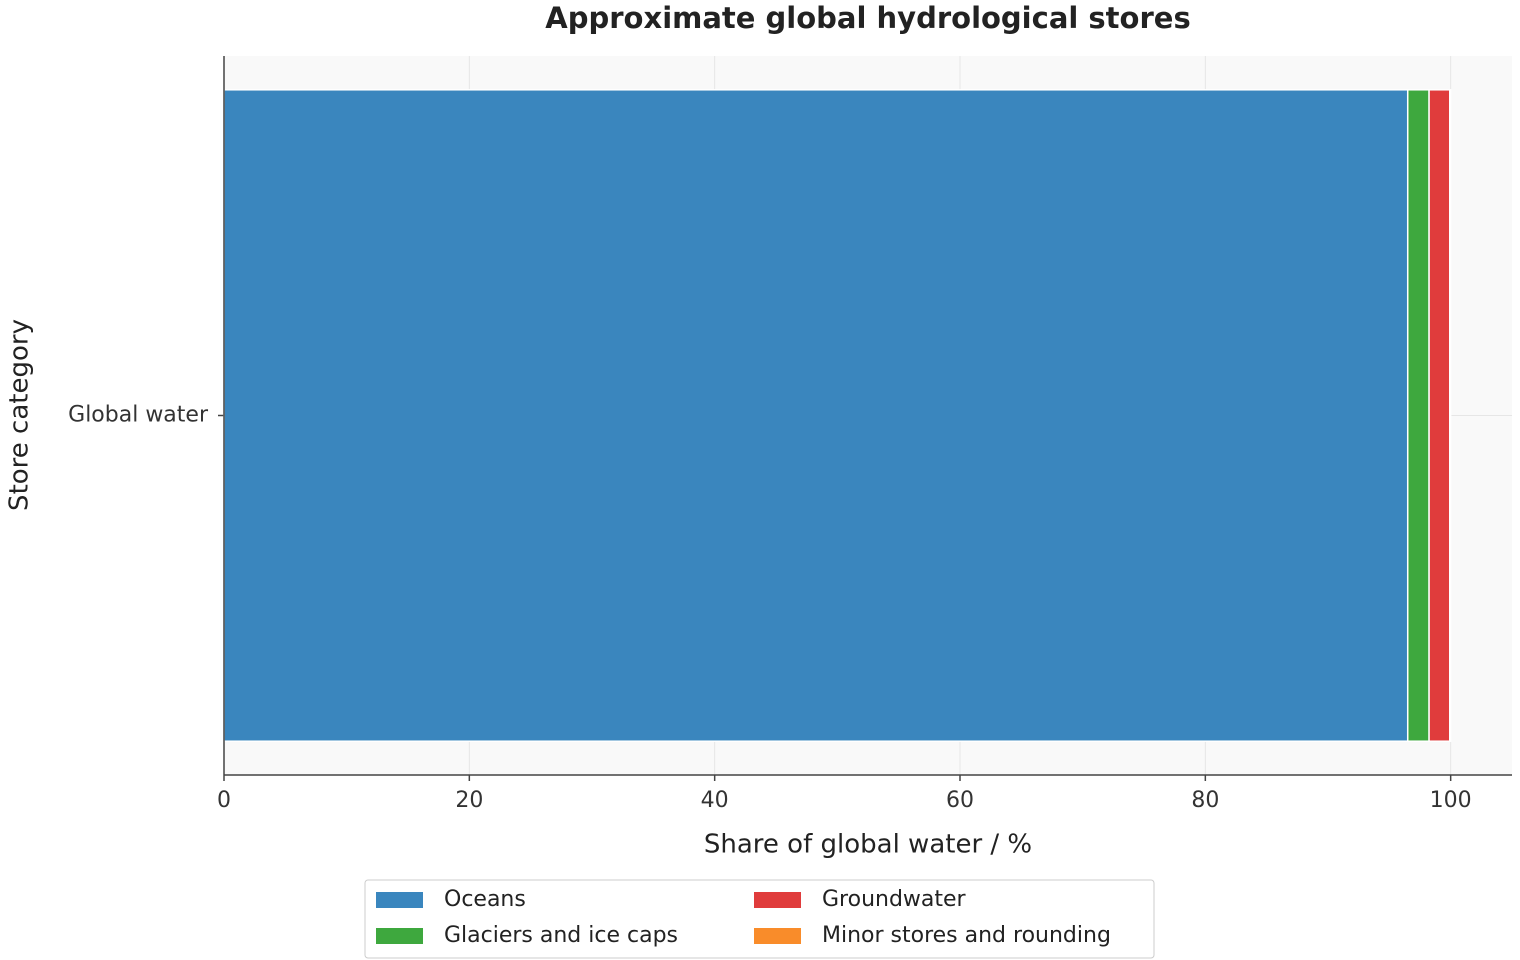 The image size is (1520, 960). I want to click on legend-label: Minor stores and rounding, so click(966, 935).